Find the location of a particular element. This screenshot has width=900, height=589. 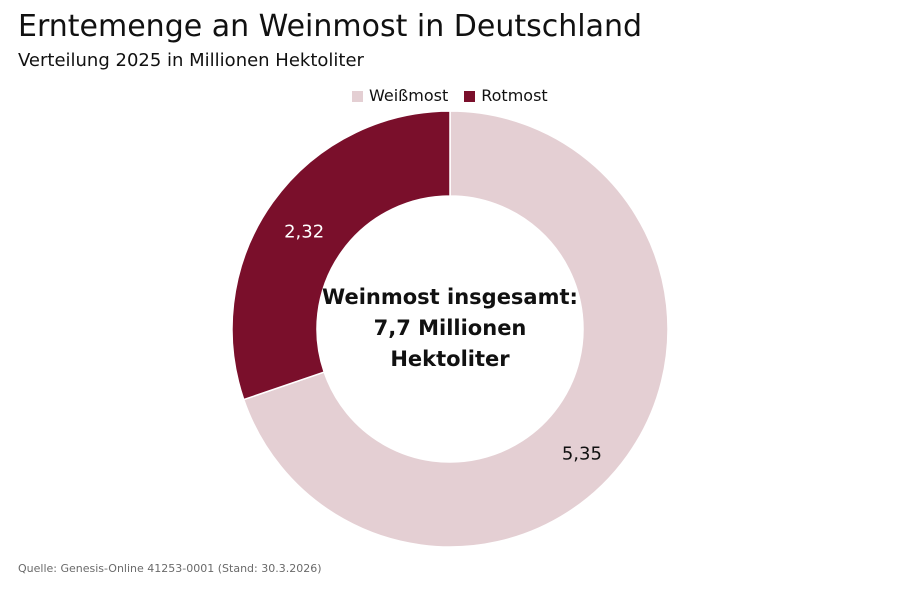

slice-value-label-rotmost: 2,32 is located at coordinates (304, 231).